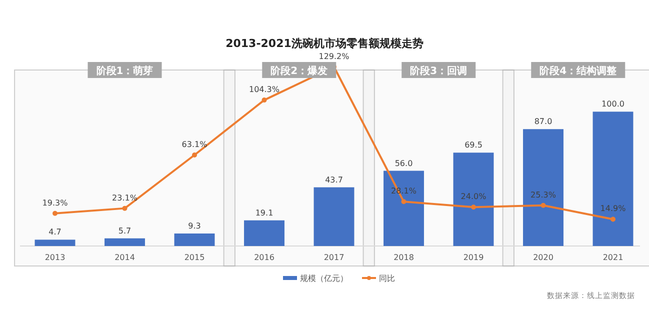 The height and width of the screenshot is (324, 649). I want to click on data-label: 69.5, so click(473, 145).